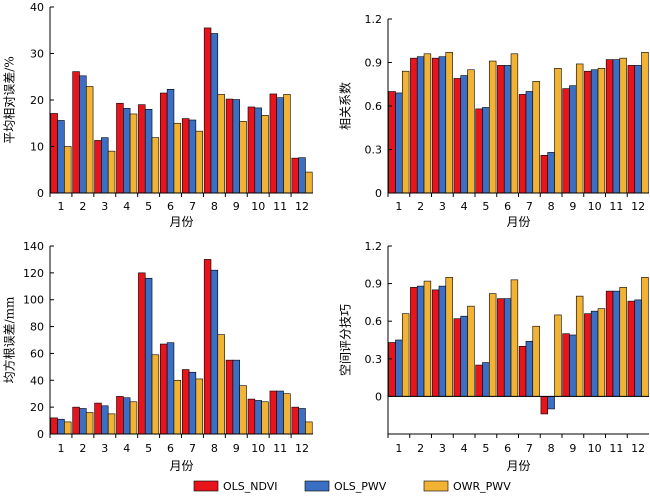 The width and height of the screenshot is (650, 496). What do you see at coordinates (236, 206) in the screenshot?
I see `x-tick-label: 9` at bounding box center [236, 206].